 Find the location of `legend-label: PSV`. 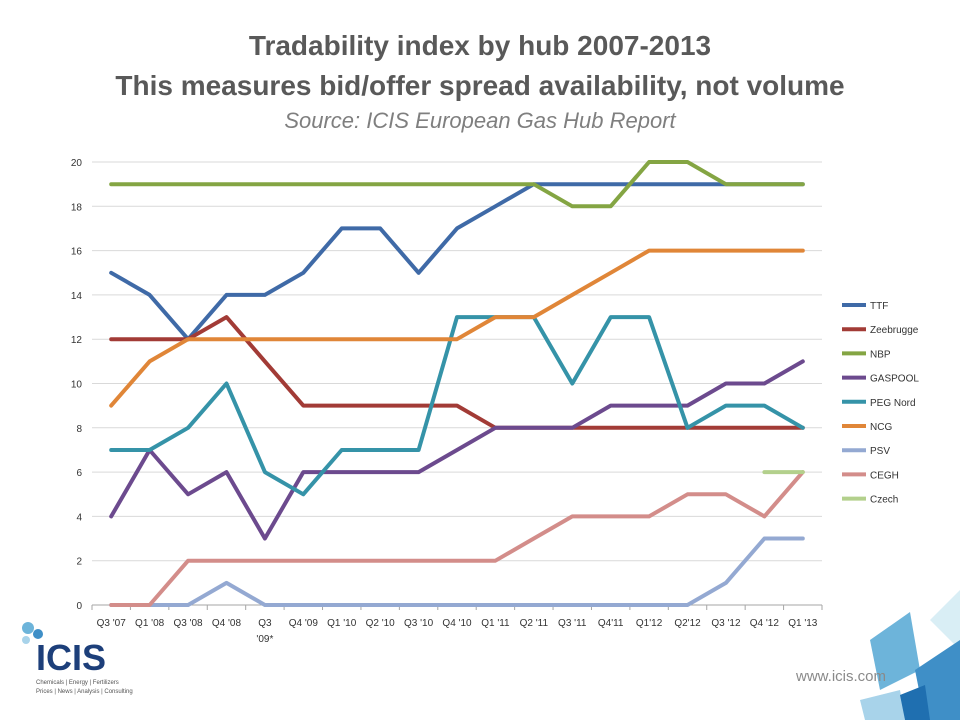

legend-label: PSV is located at coordinates (880, 451).